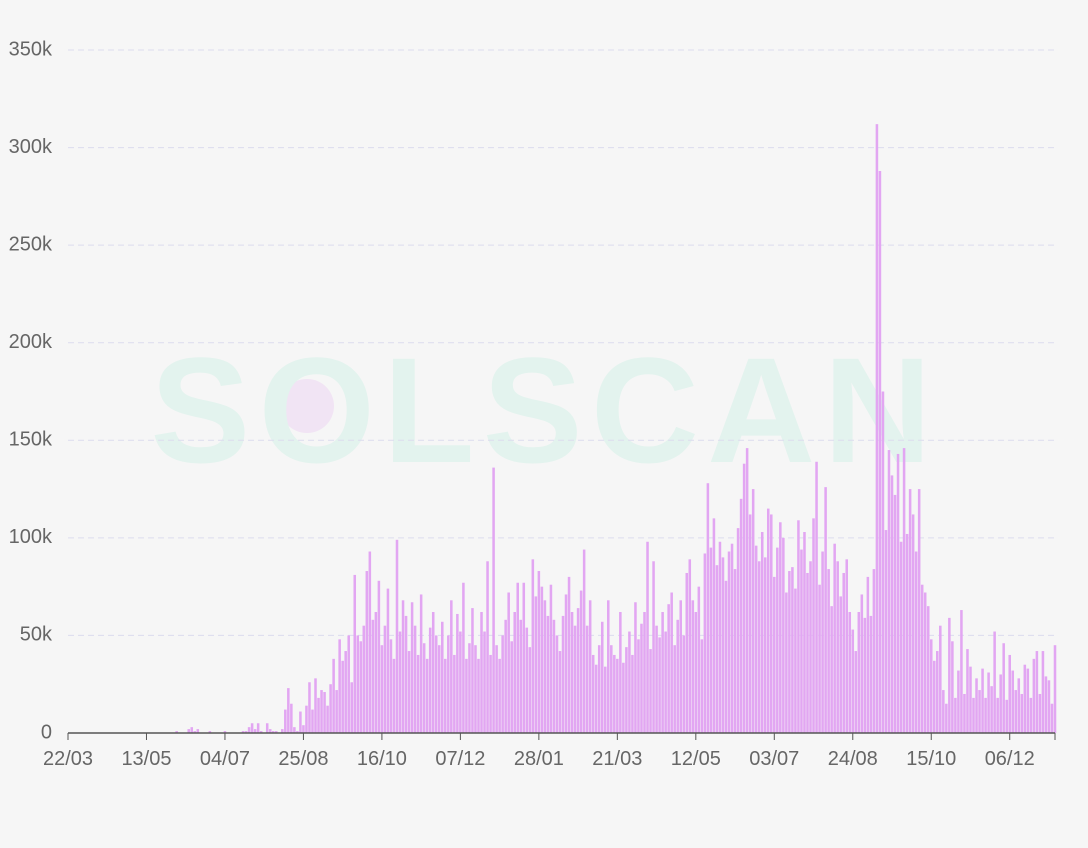 This screenshot has width=1088, height=848. Describe the element at coordinates (31, 440) in the screenshot. I see `y-tick-label: 150k` at that location.